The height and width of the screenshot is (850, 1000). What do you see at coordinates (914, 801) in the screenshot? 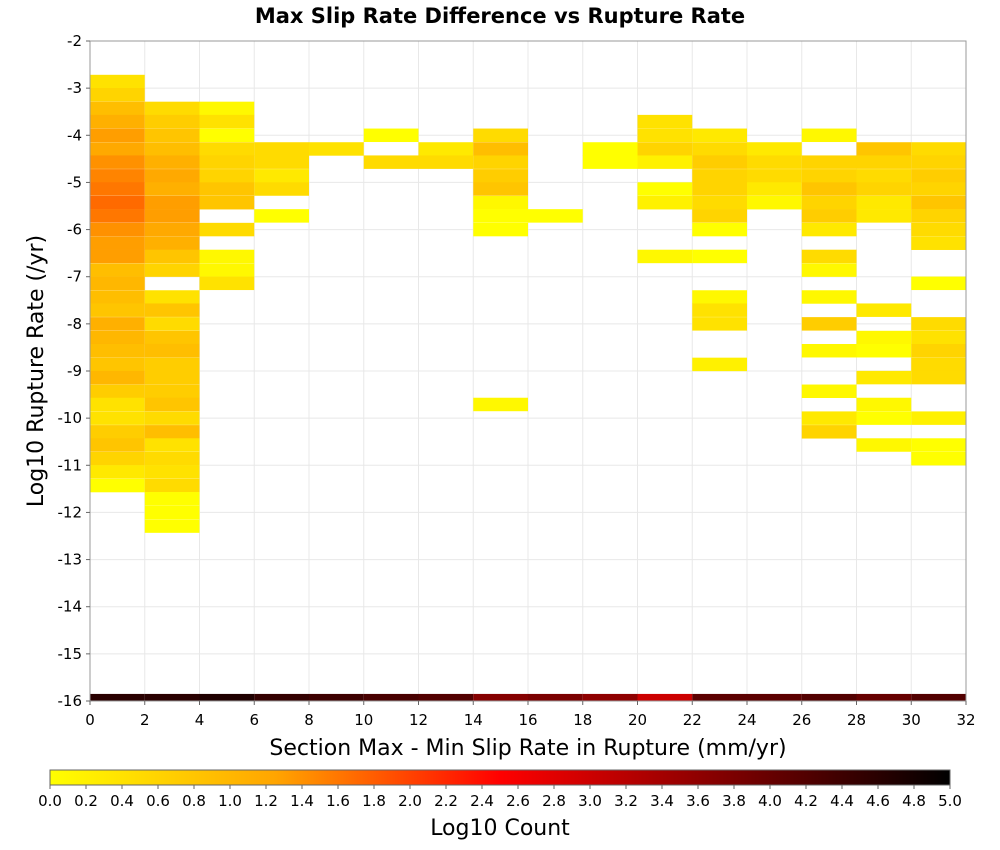
I see `colorbar-tick-label: 4.8` at bounding box center [914, 801].